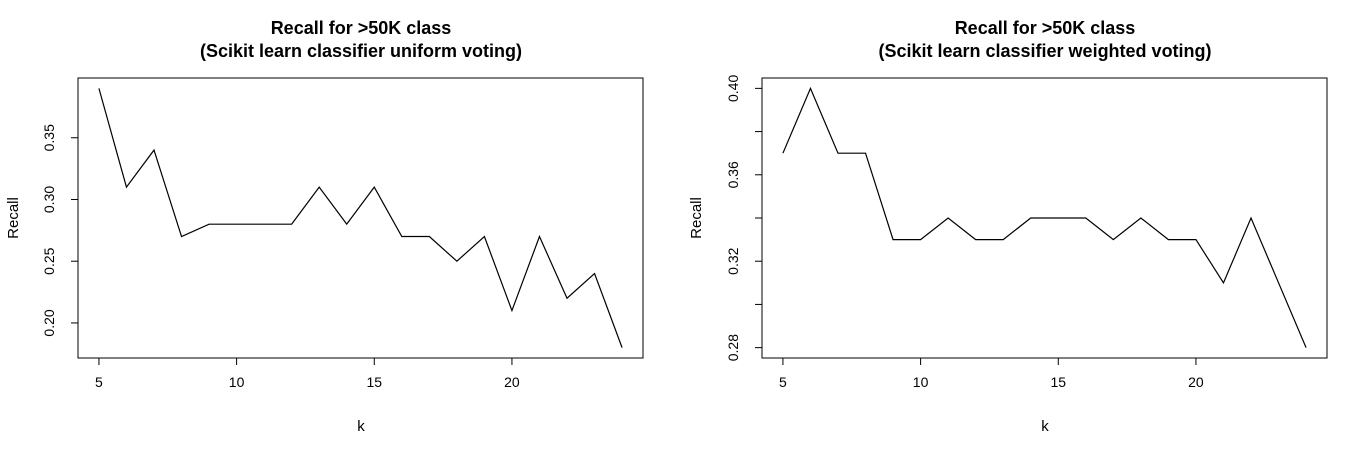  What do you see at coordinates (733, 347) in the screenshot?
I see `y-tick-label: 0.28` at bounding box center [733, 347].